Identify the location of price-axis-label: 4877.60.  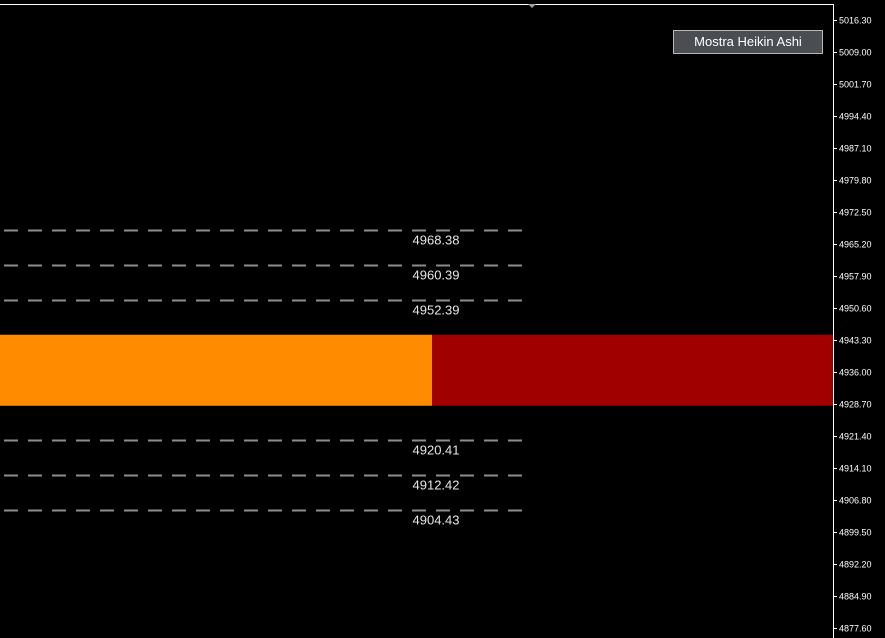
(855, 629).